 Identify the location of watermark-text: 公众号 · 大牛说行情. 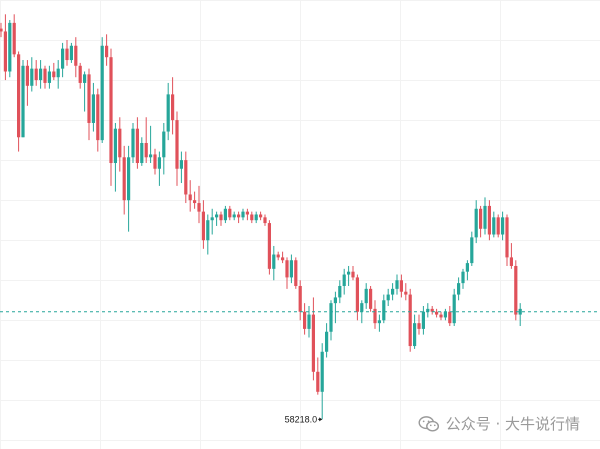
(512, 424).